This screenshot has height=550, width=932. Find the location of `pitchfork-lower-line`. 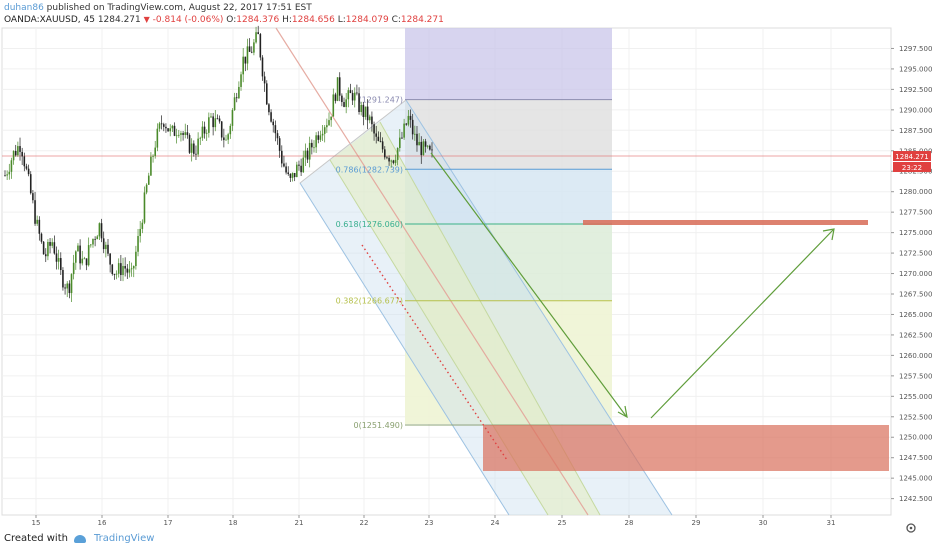

pitchfork-lower-line is located at coordinates (404, 349).